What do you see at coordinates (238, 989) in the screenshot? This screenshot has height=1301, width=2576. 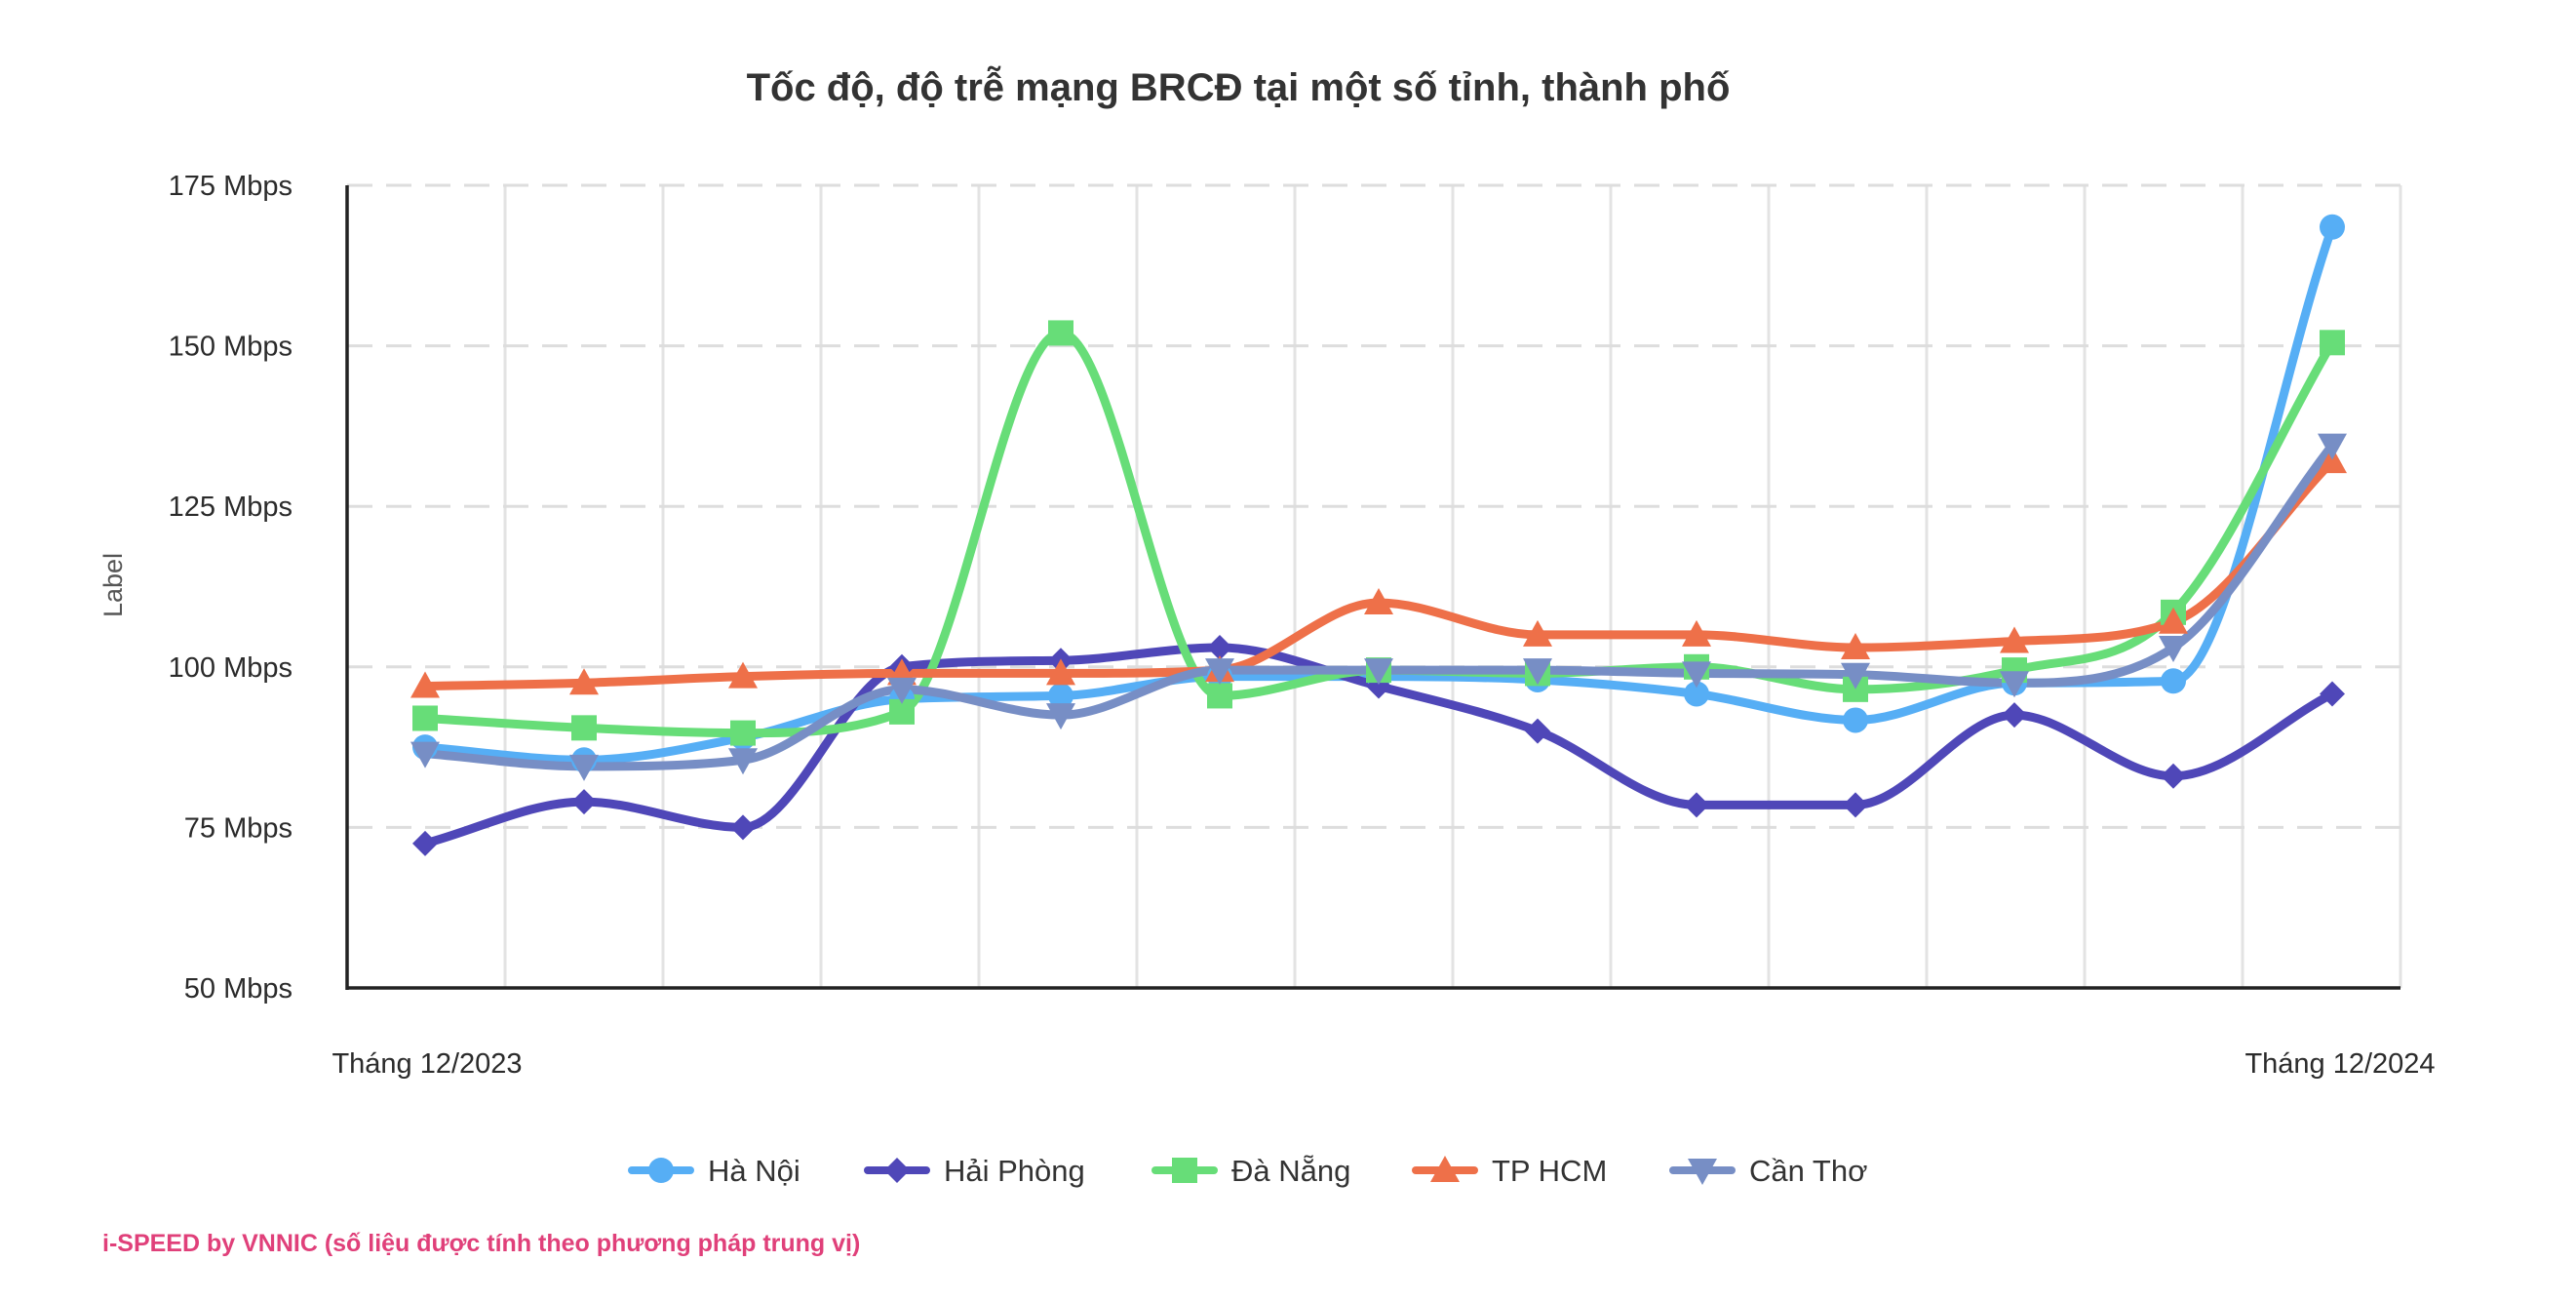 I see `y-tick-label: 50 Mbps` at bounding box center [238, 989].